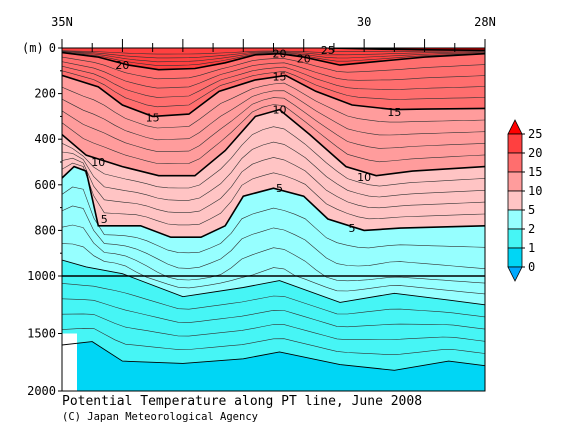 The width and height of the screenshot is (570, 432). Describe the element at coordinates (52, 48) in the screenshot. I see `y-tick-label: 0` at that location.